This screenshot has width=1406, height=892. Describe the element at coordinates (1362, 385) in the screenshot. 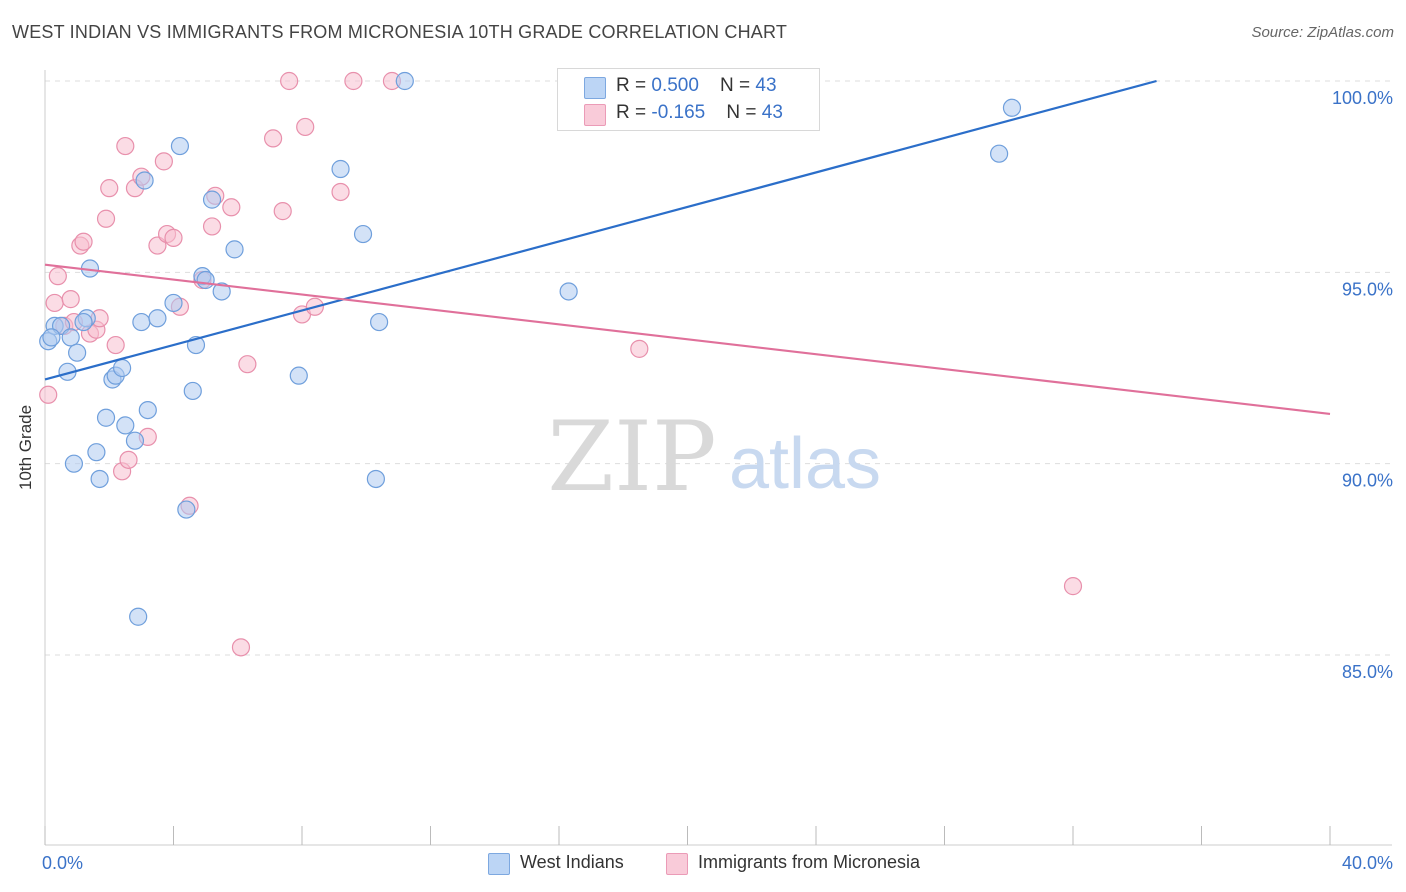

I see `y-tick-labels: 100.0% 95.0% 90.0% 85.0%` at that location.